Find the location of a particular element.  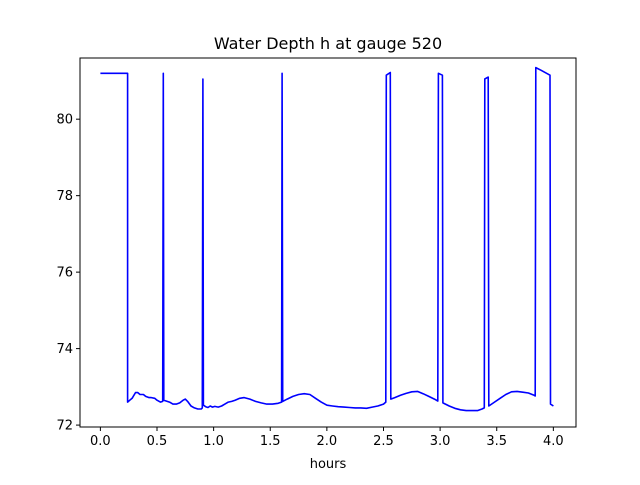

x-tick-label: 2.5 is located at coordinates (383, 441).